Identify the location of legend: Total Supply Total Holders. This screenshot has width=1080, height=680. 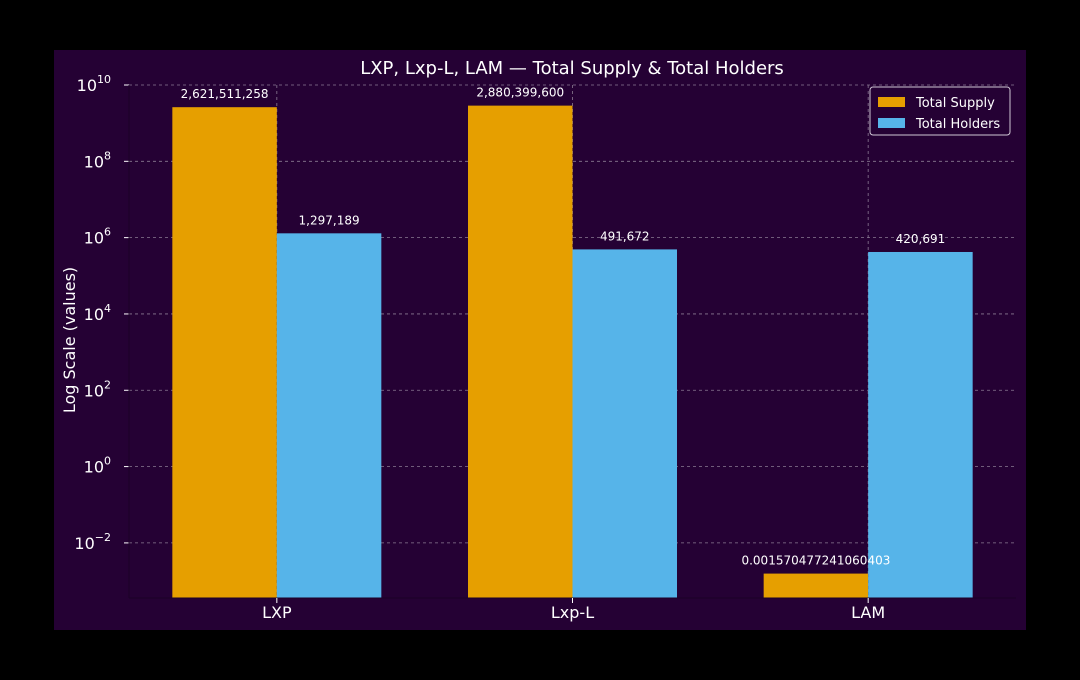
(940, 111).